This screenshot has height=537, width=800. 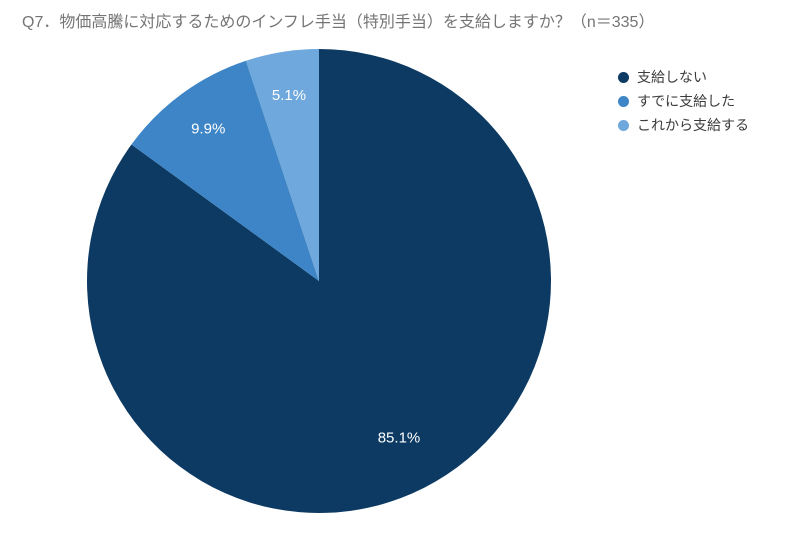 I want to click on slice-value-label-0: 85.1%, so click(x=399, y=438).